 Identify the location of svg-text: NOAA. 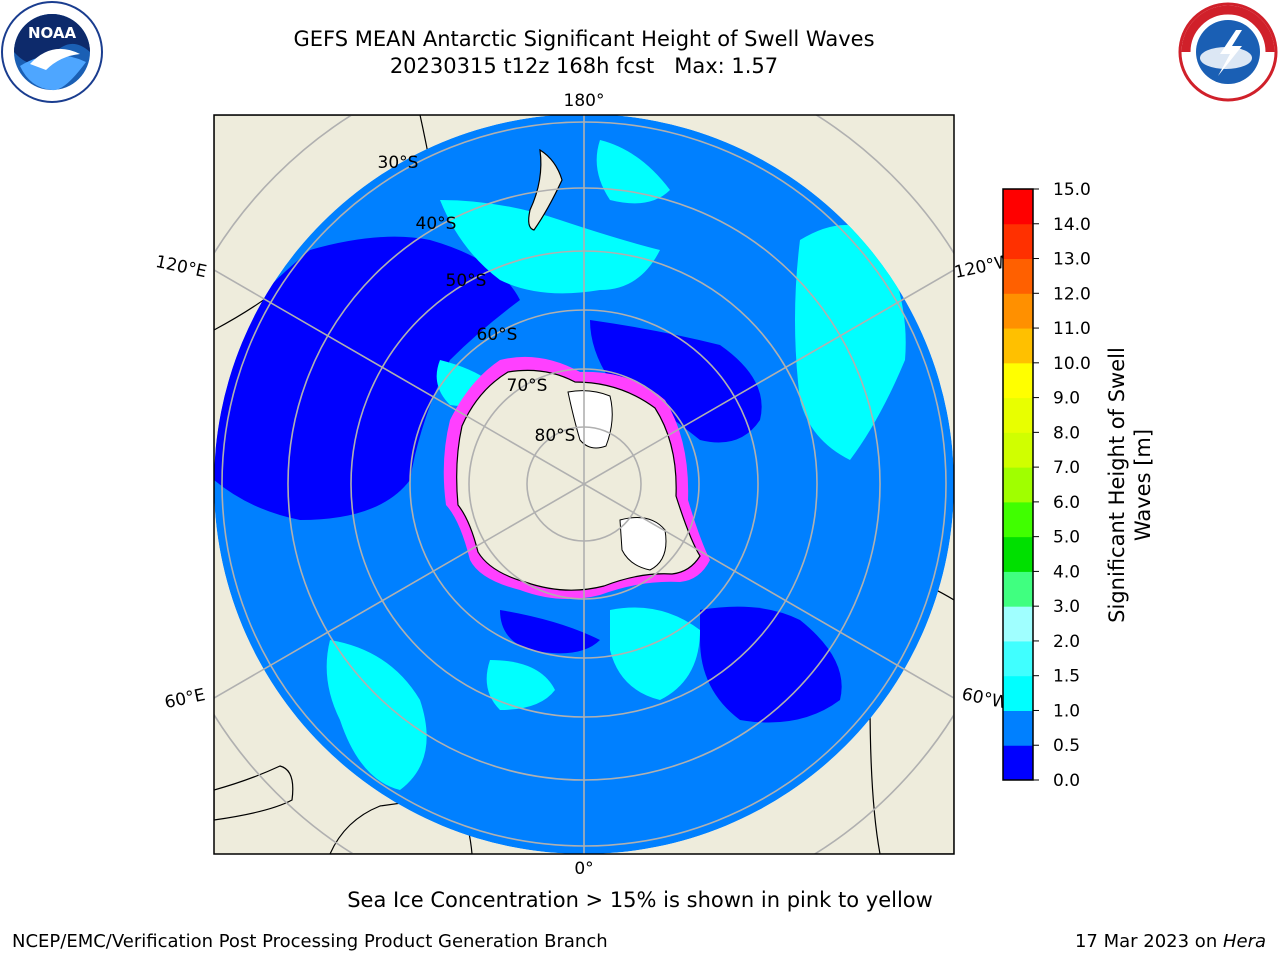
(52, 33).